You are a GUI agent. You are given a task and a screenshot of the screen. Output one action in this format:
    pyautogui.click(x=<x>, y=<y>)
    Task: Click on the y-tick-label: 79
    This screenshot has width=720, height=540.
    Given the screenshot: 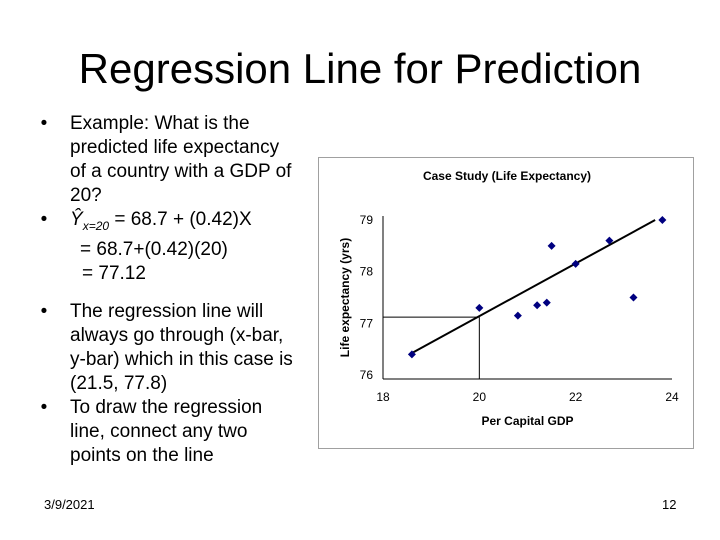 What is the action you would take?
    pyautogui.click(x=367, y=220)
    